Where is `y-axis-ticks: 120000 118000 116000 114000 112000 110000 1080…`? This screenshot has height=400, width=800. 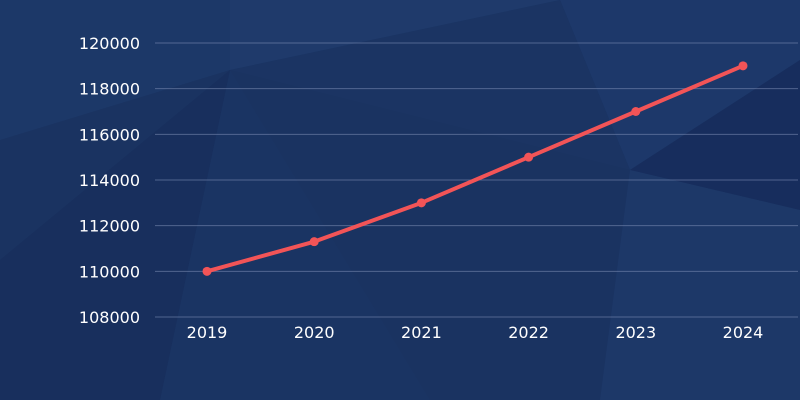
y-axis-ticks: 120000 118000 116000 114000 112000 110000 1080… is located at coordinates (109, 180).